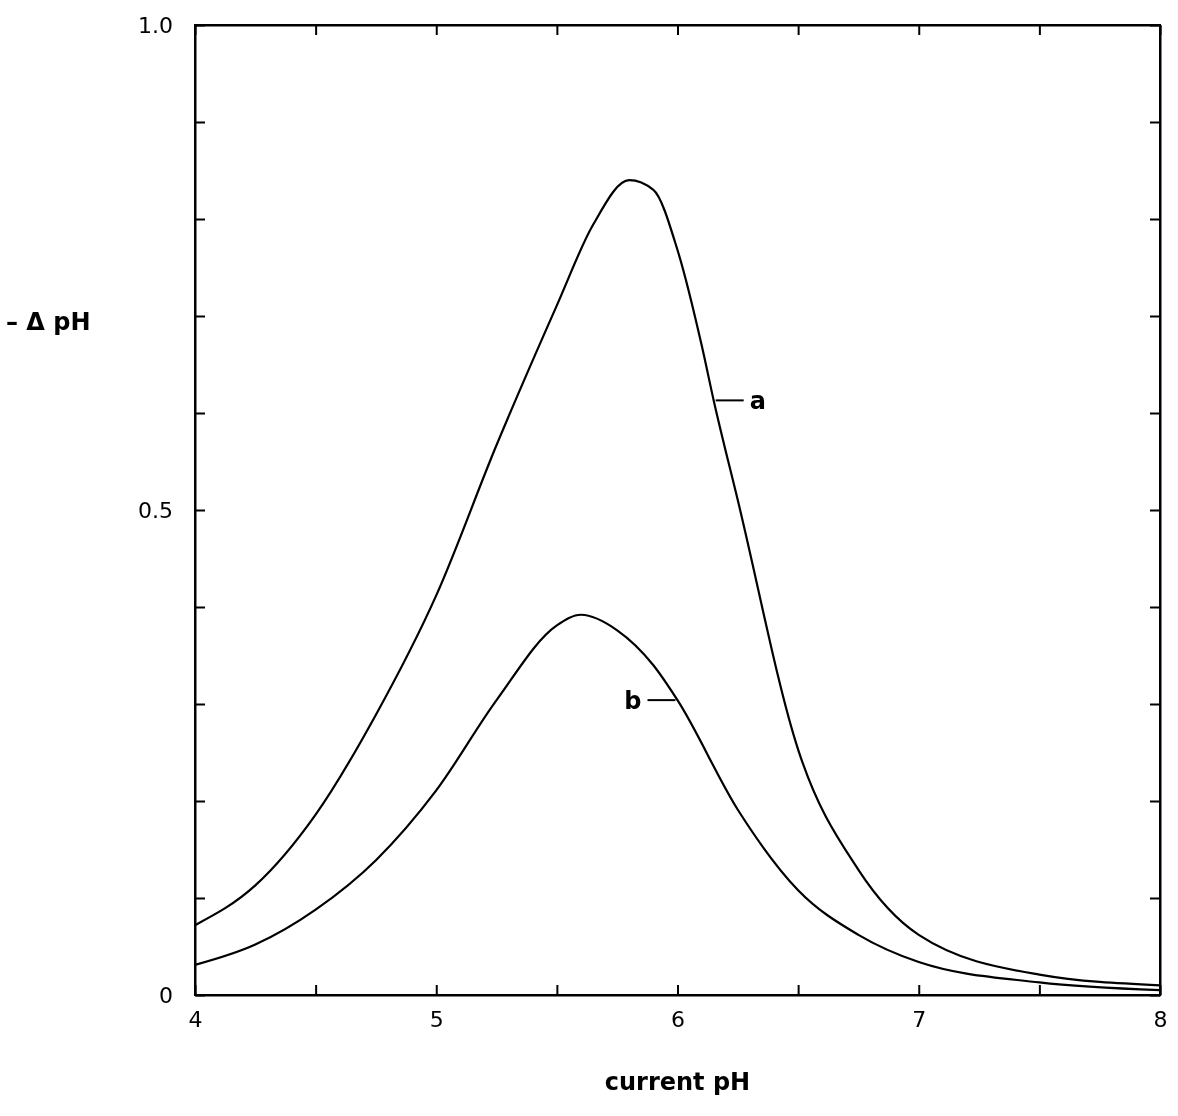  What do you see at coordinates (633, 700) in the screenshot?
I see `annotation: b` at bounding box center [633, 700].